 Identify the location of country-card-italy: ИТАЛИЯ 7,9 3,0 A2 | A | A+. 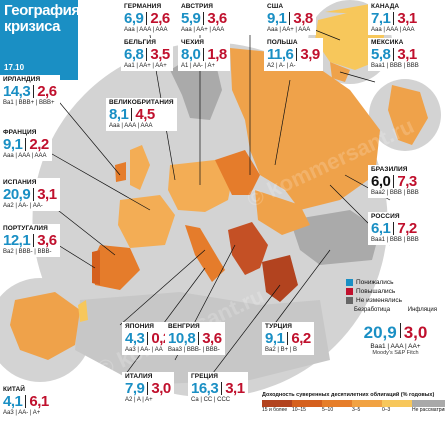
(148, 388).